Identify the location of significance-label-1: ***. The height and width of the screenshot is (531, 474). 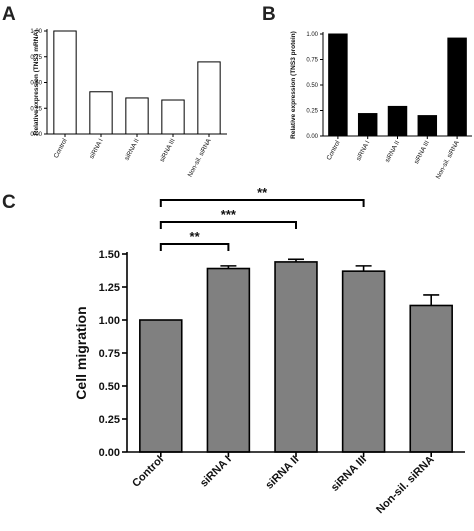
(229, 214).